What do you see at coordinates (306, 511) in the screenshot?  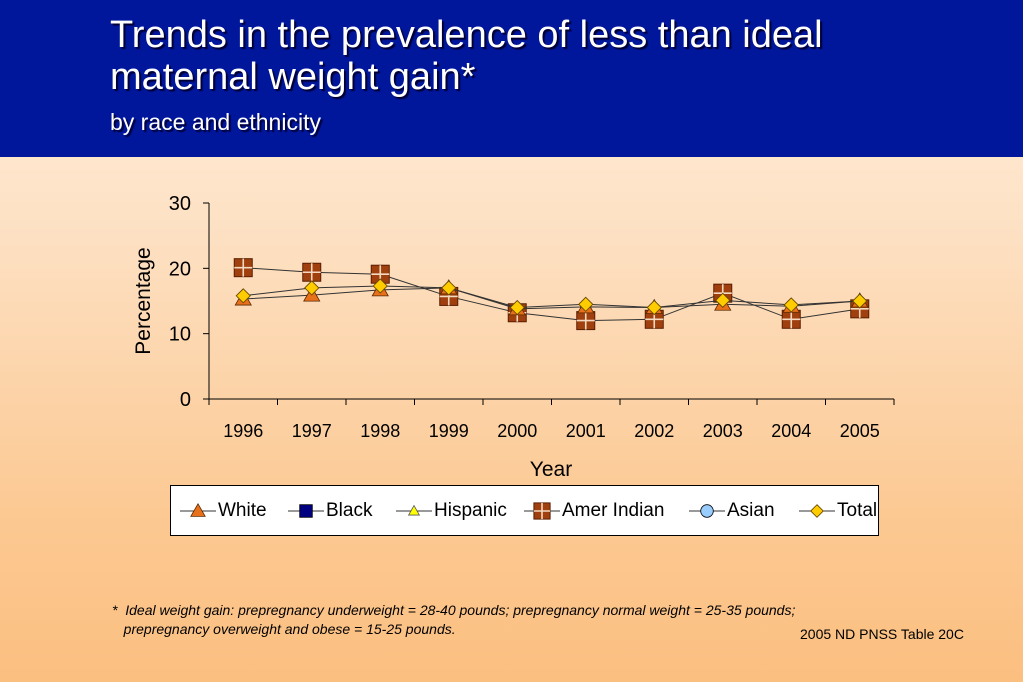 I see `legend-swatch-black` at bounding box center [306, 511].